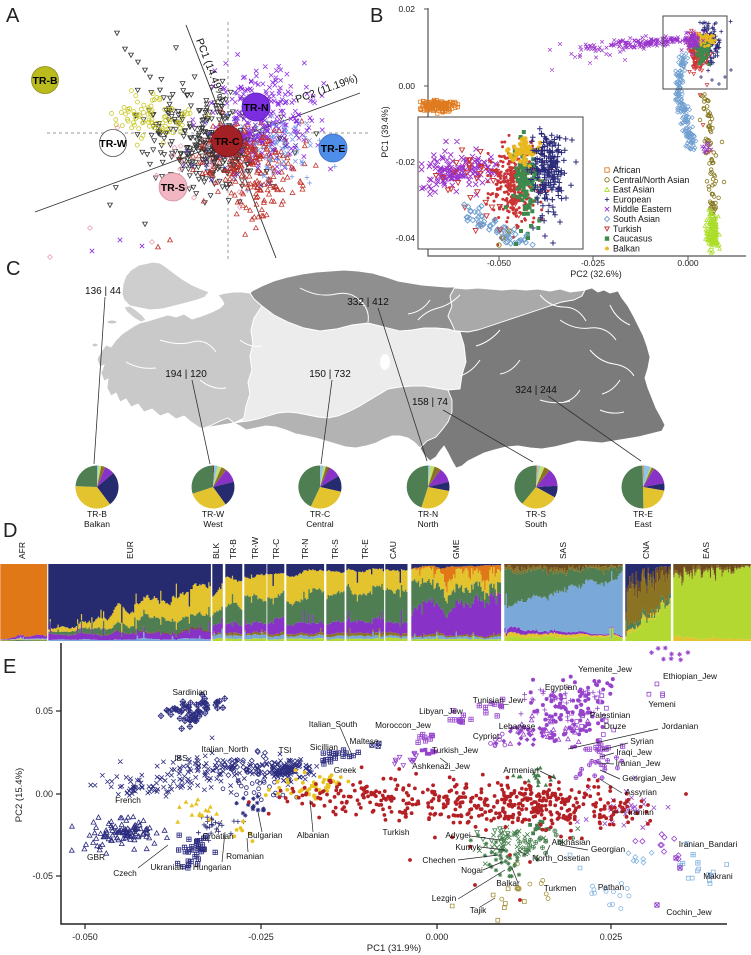 The height and width of the screenshot is (955, 751). Describe the element at coordinates (610, 715) in the screenshot. I see `svg-text: Palestinian` at that location.